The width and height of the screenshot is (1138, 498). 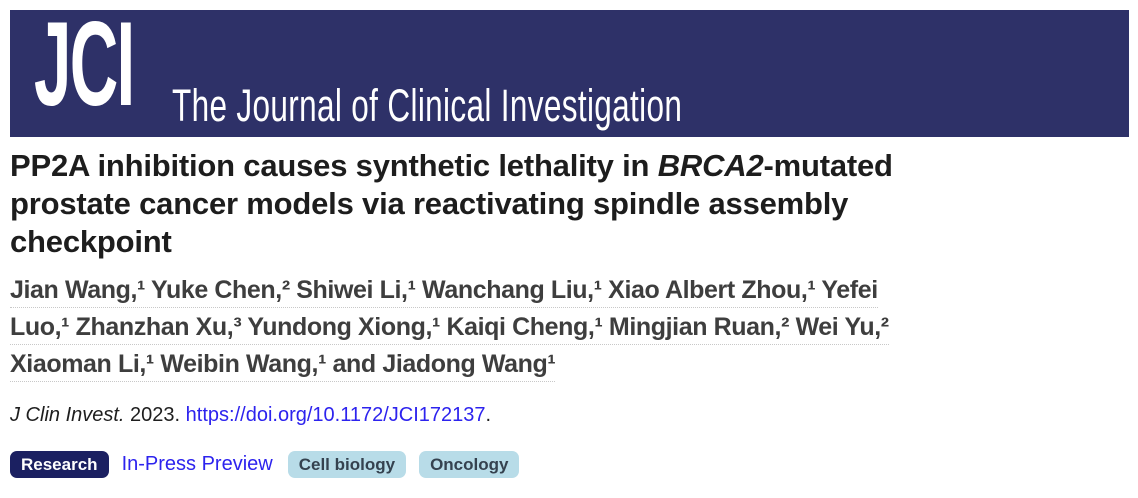 I want to click on research-badge: Research, so click(x=59, y=464).